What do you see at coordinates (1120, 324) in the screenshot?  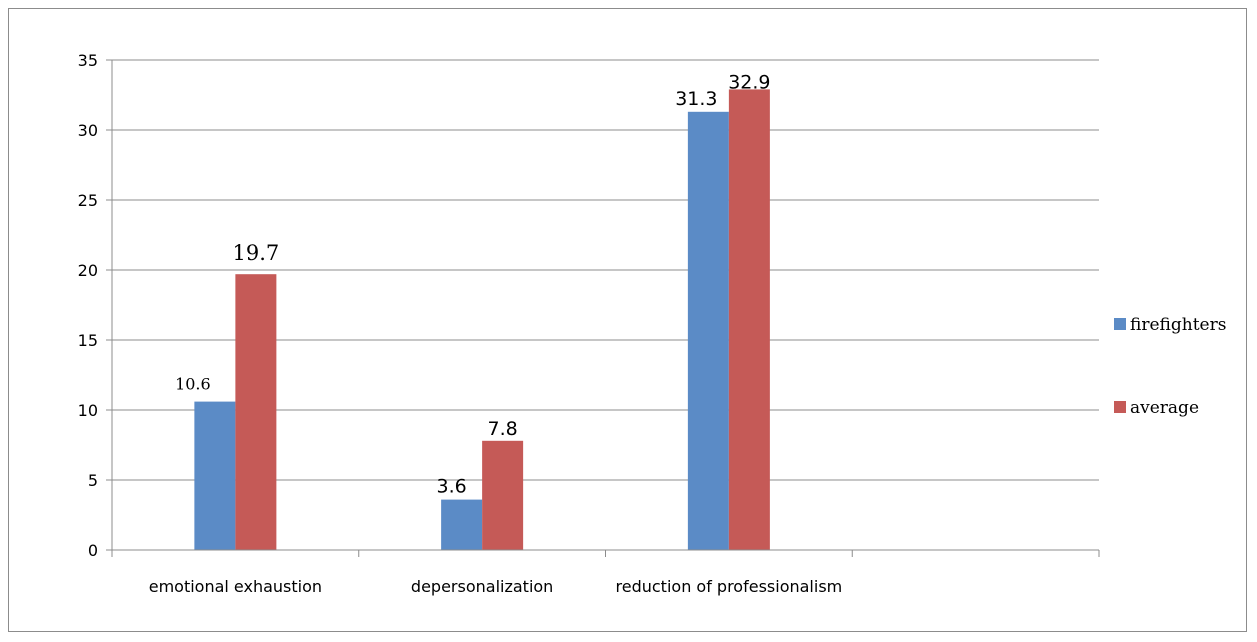 I see `legend-swatch-firefighters` at bounding box center [1120, 324].